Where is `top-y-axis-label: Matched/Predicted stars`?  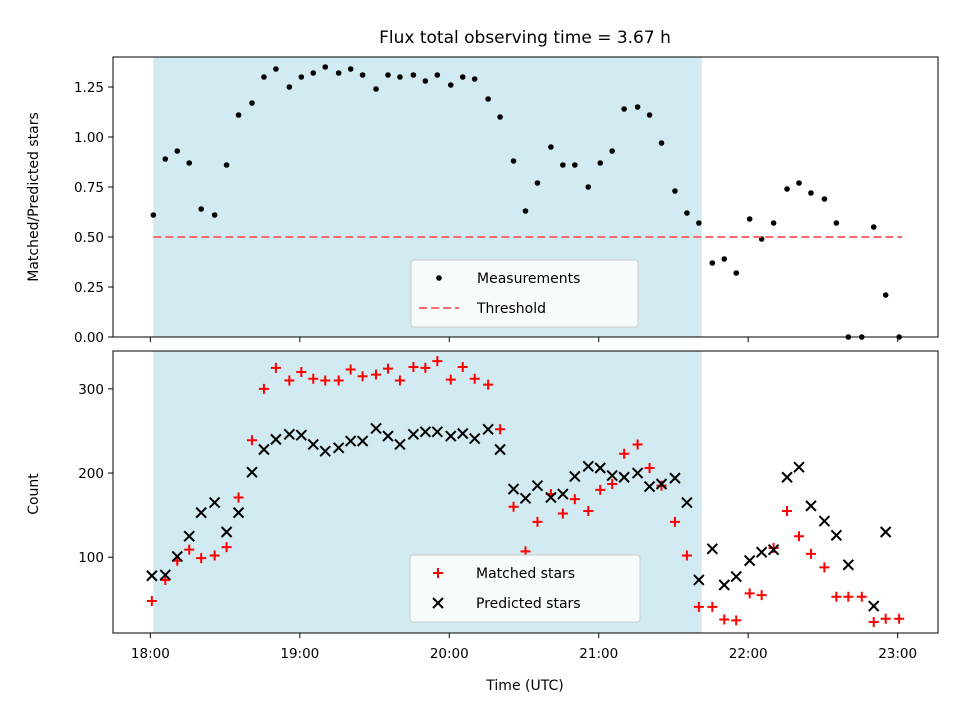 top-y-axis-label: Matched/Predicted stars is located at coordinates (34, 197).